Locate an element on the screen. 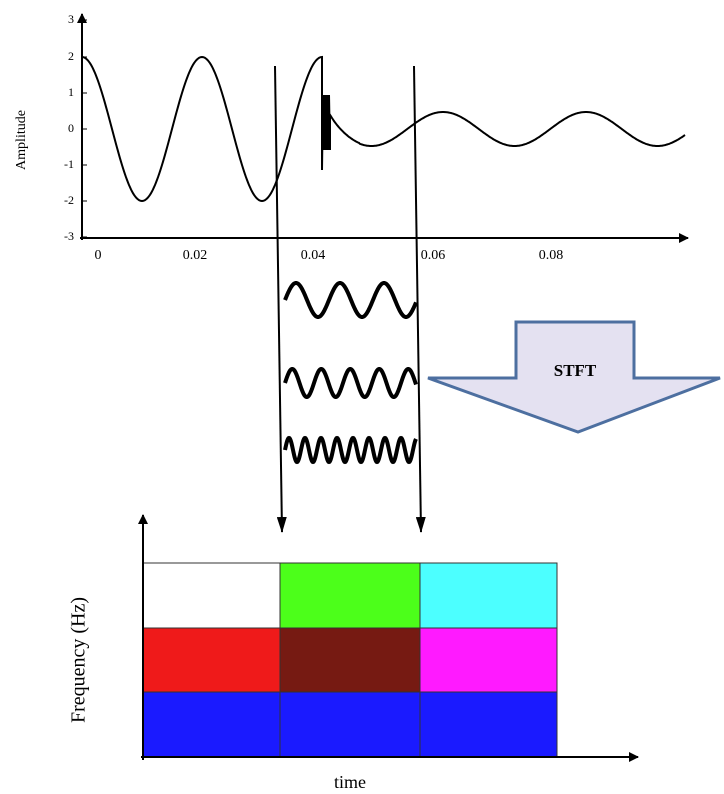 Image resolution: width=724 pixels, height=794 pixels. y-tick-label: -3 is located at coordinates (69, 236).